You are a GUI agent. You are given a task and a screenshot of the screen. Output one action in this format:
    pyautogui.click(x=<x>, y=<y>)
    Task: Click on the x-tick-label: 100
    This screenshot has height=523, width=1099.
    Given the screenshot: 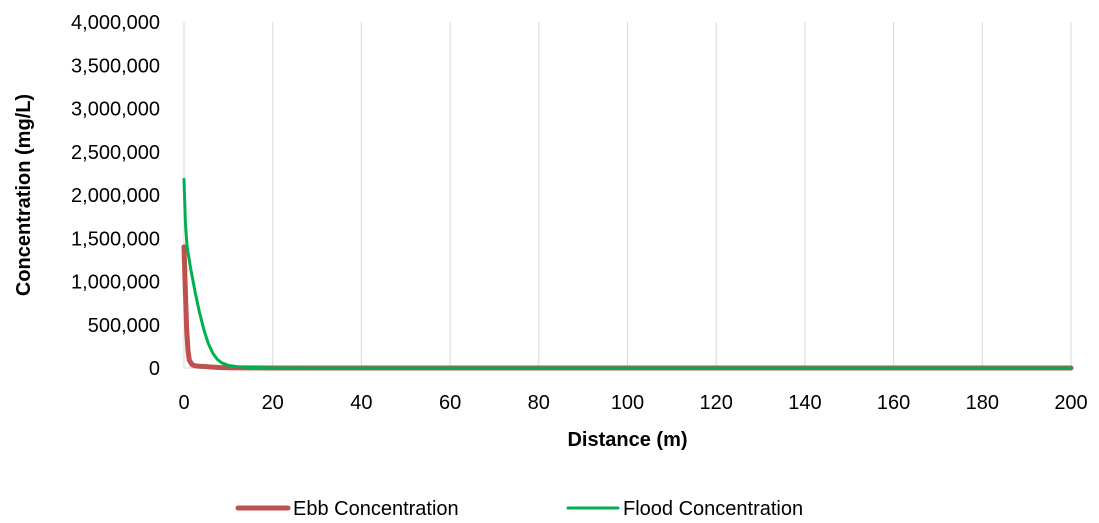 What is the action you would take?
    pyautogui.click(x=627, y=403)
    